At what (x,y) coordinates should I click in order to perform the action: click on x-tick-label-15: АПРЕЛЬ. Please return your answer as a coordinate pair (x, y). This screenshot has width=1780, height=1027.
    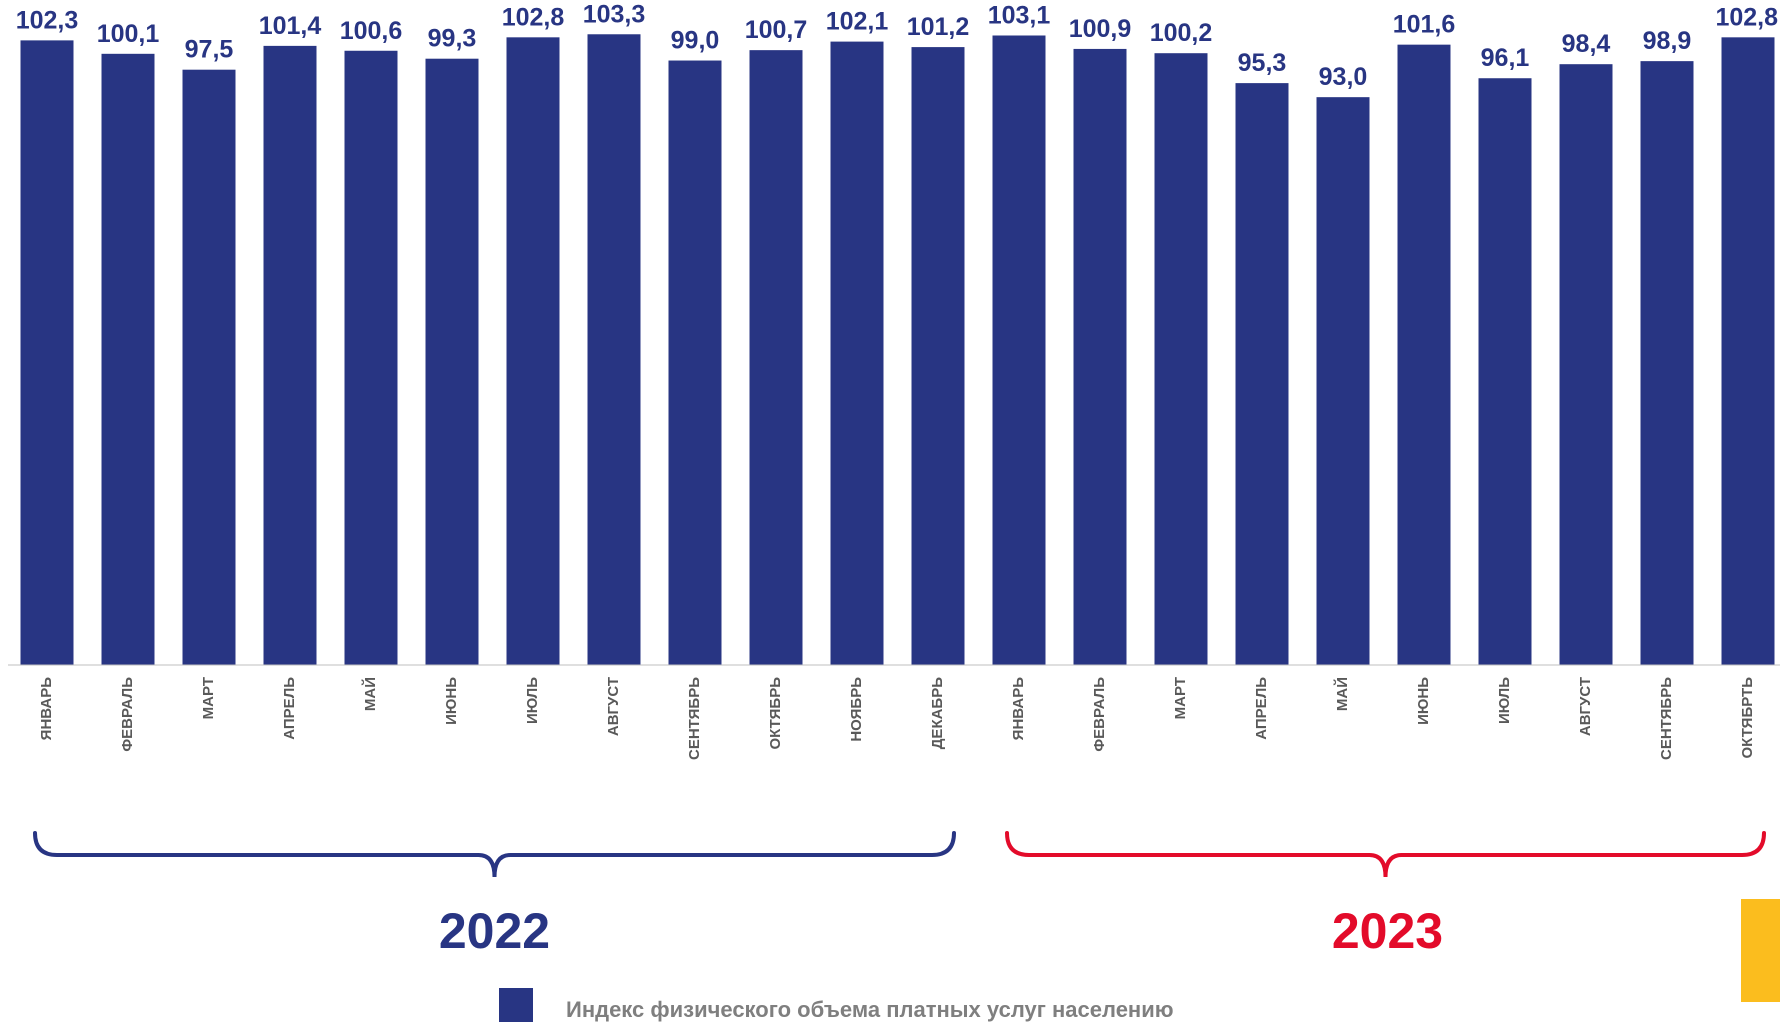
    Looking at the image, I should click on (1261, 708).